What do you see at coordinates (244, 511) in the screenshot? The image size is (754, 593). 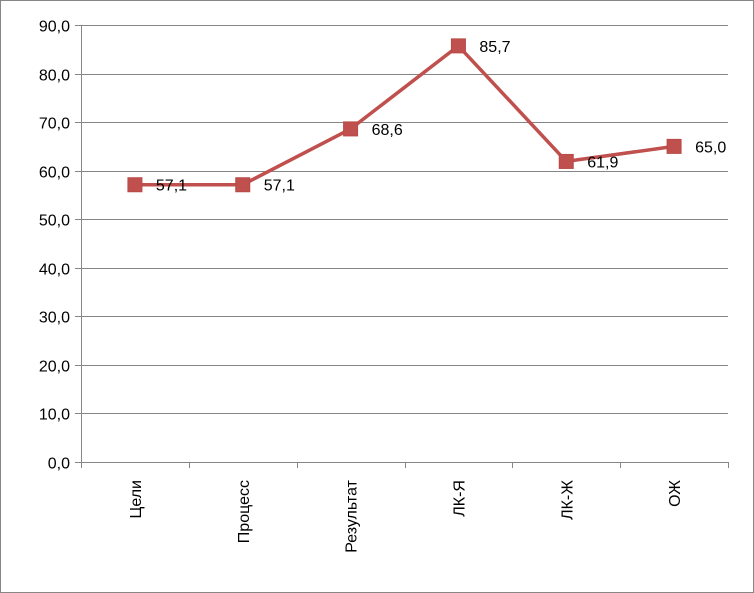 I see `x-tick-label: Процесс` at bounding box center [244, 511].